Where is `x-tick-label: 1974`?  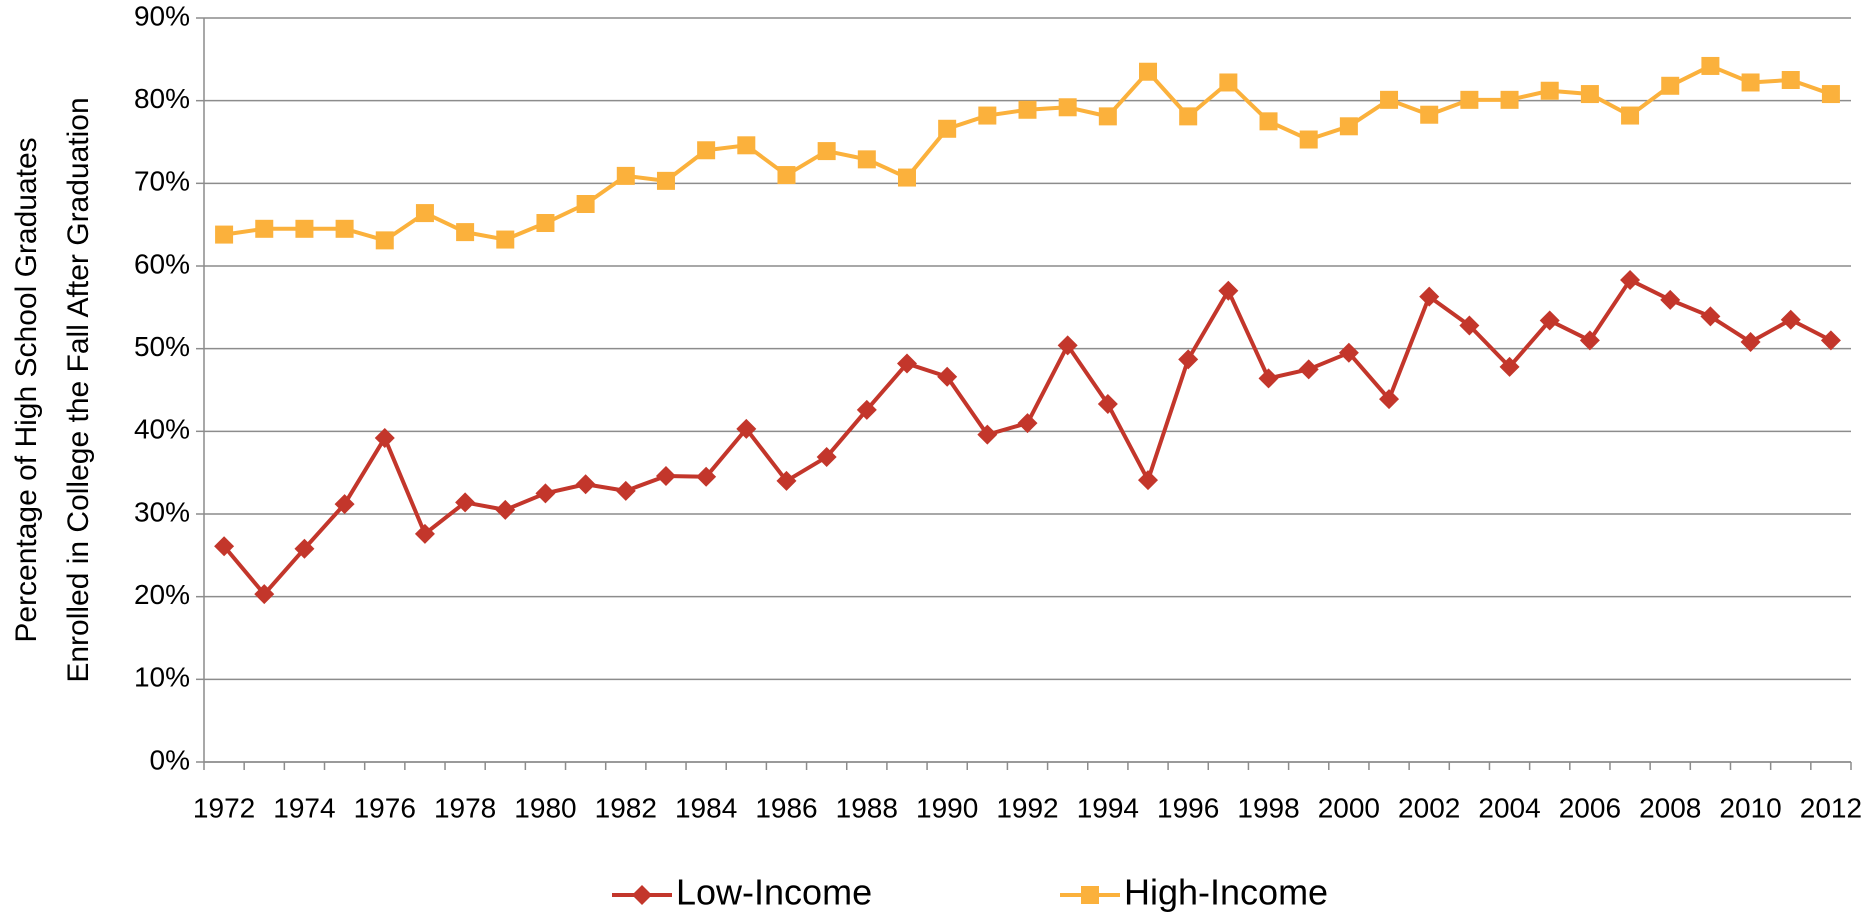
x-tick-label: 1974 is located at coordinates (304, 807).